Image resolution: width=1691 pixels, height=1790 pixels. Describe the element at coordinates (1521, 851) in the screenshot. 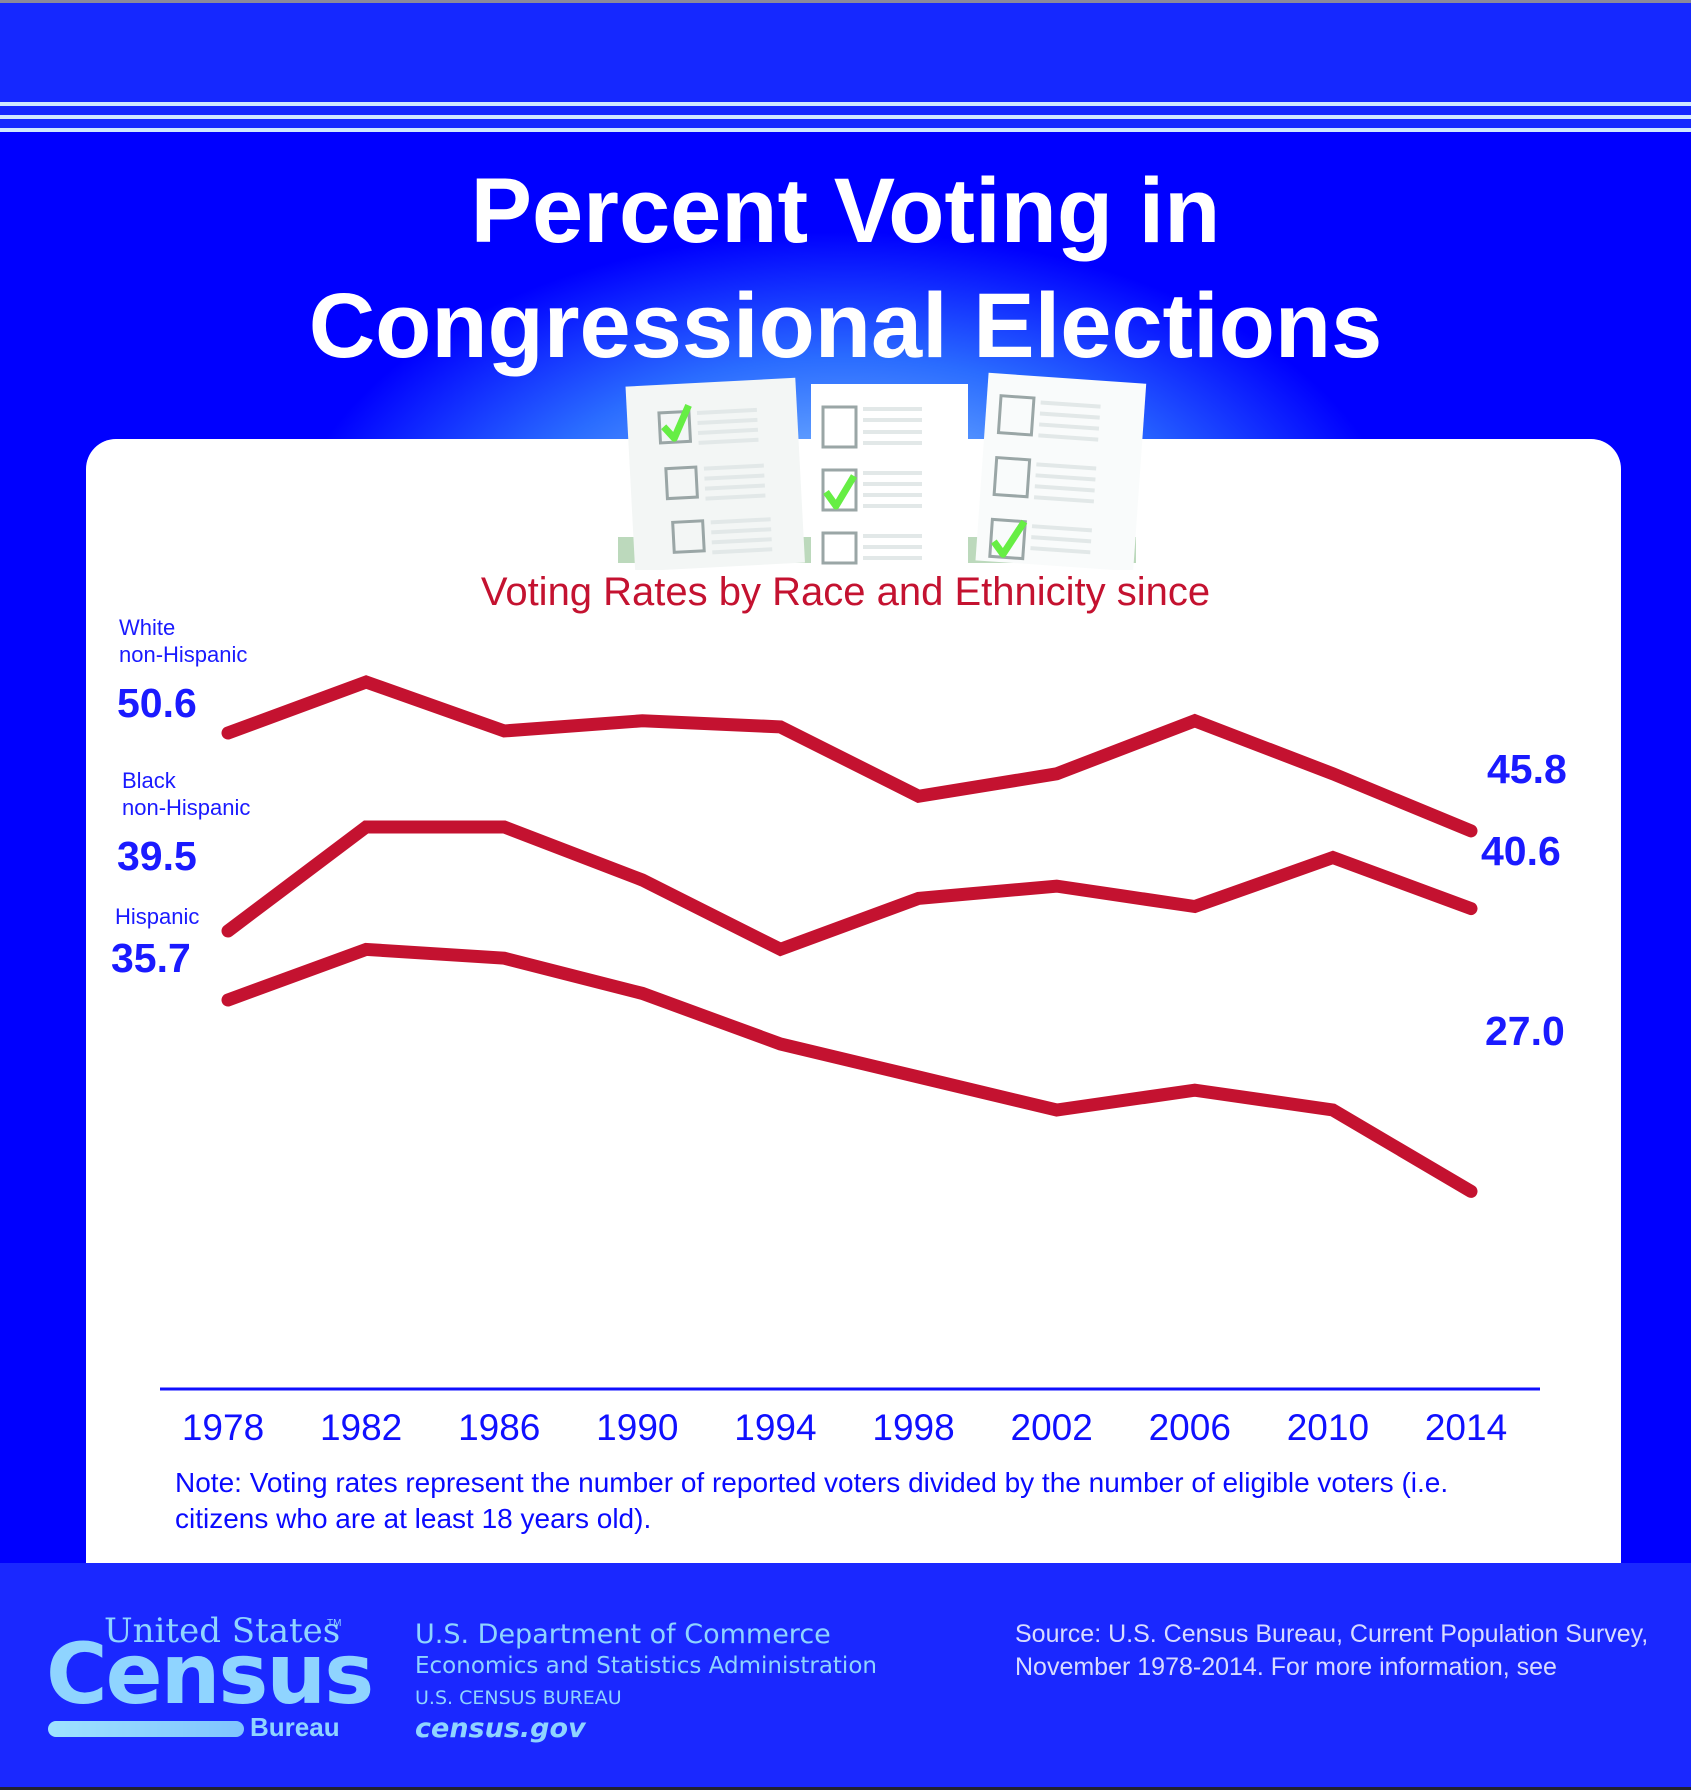

I see `series-end-value-black: 40.6` at that location.